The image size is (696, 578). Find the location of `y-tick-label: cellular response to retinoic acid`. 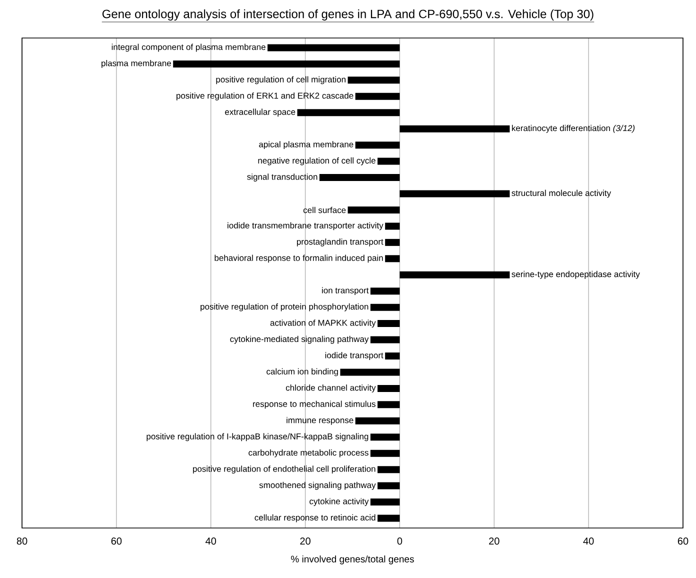

y-tick-label: cellular response to retinoic acid is located at coordinates (315, 518).